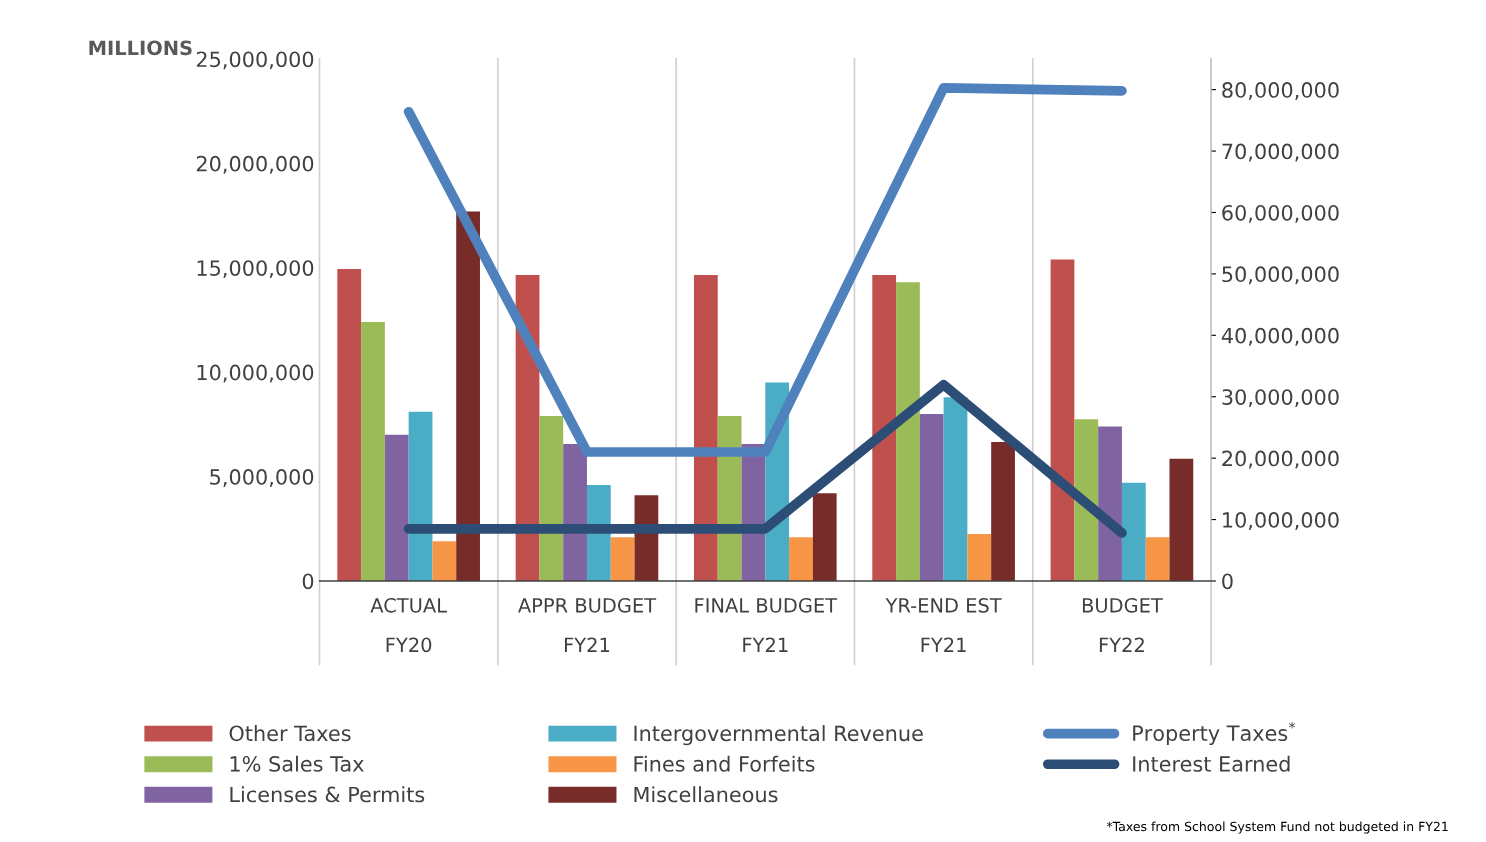  Describe the element at coordinates (1214, 733) in the screenshot. I see `legend-label: Property Taxes$^{*}$` at that location.